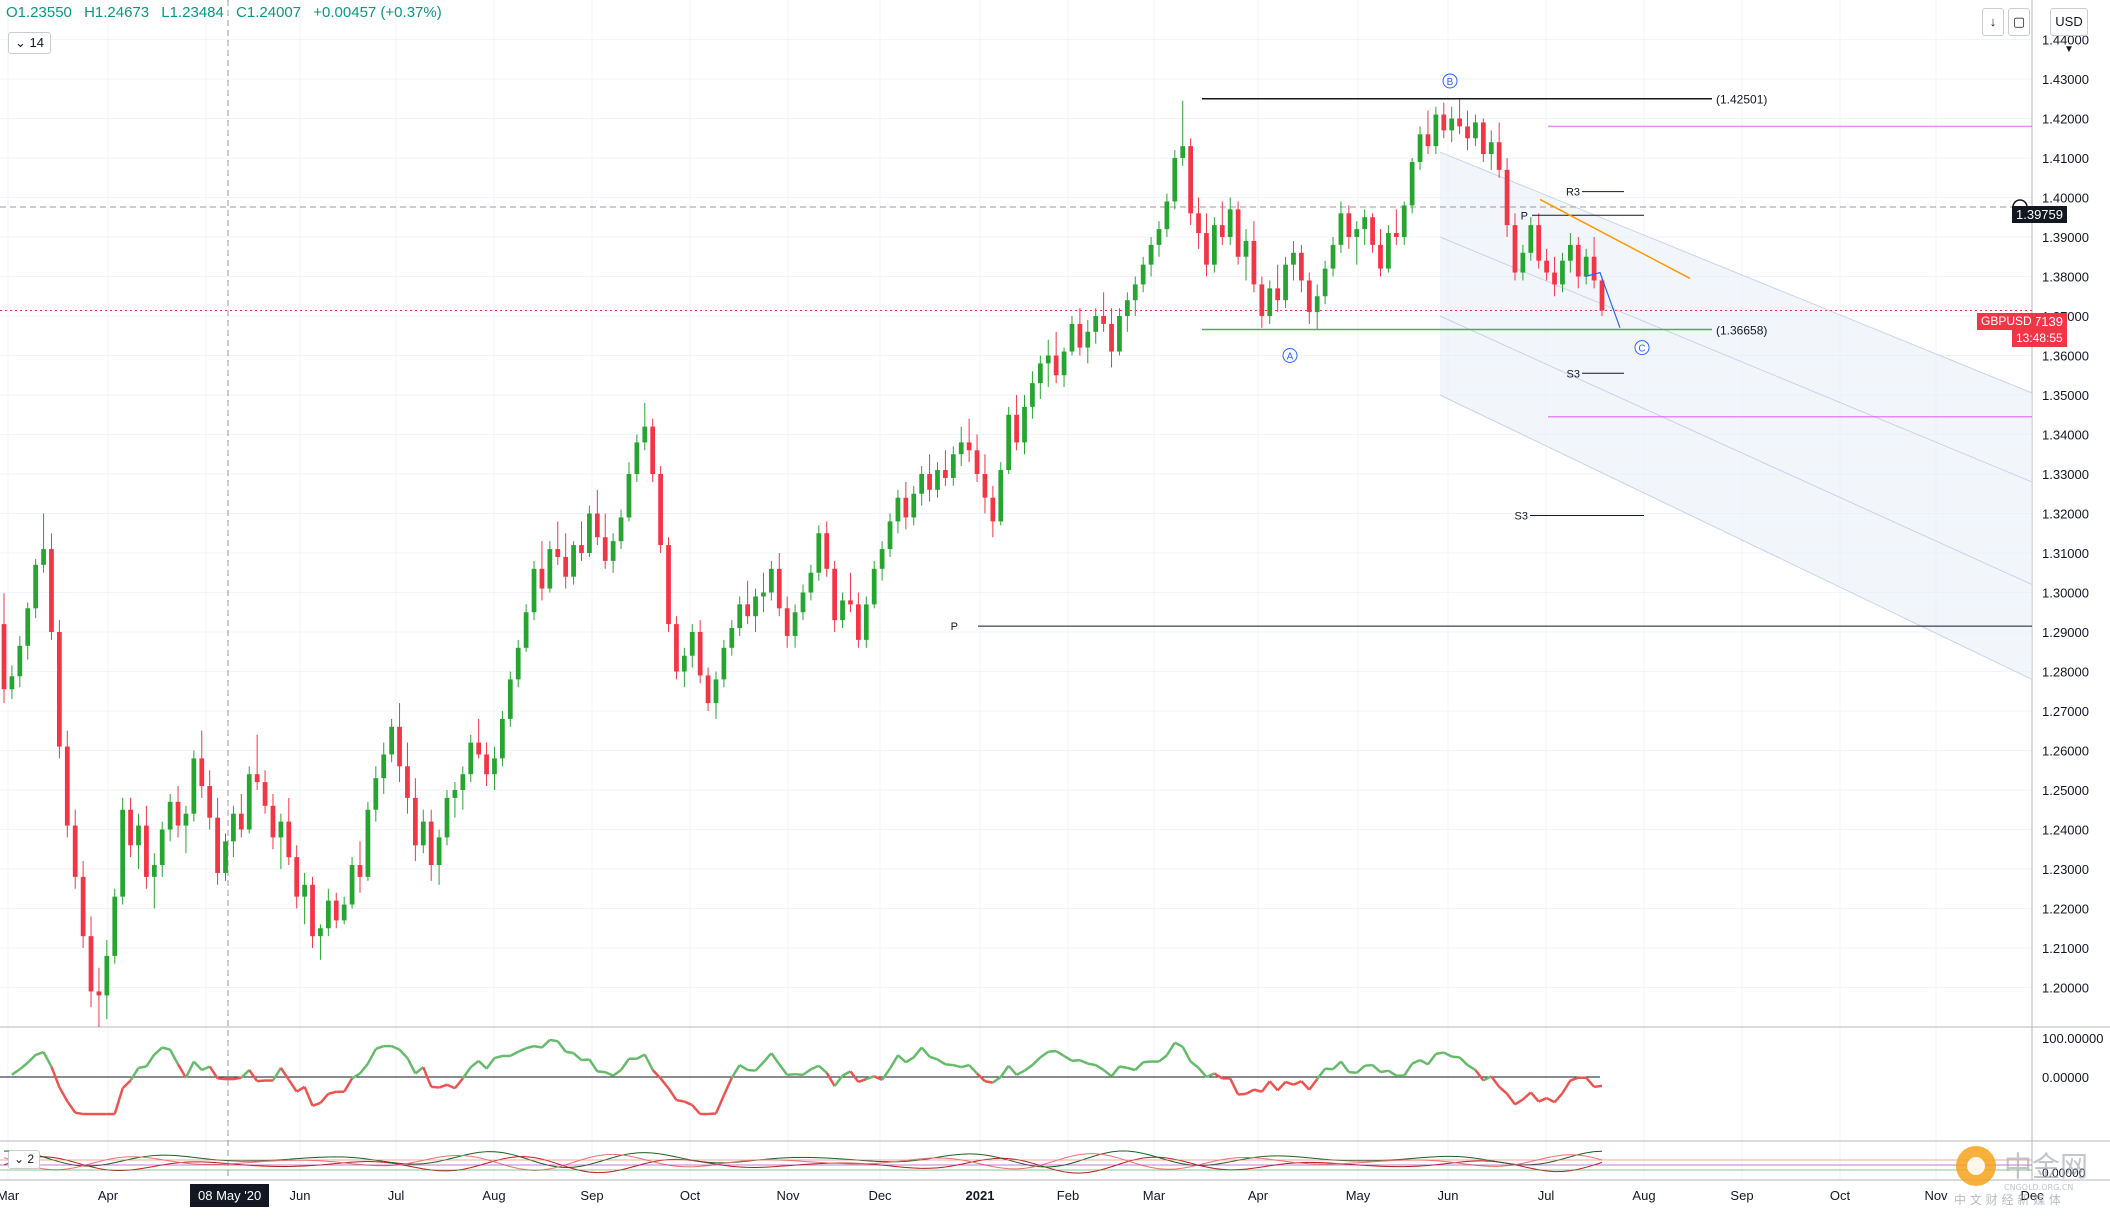 This screenshot has width=2110, height=1218. Describe the element at coordinates (2065, 1077) in the screenshot. I see `osc-tick-label: 0.00000` at that location.